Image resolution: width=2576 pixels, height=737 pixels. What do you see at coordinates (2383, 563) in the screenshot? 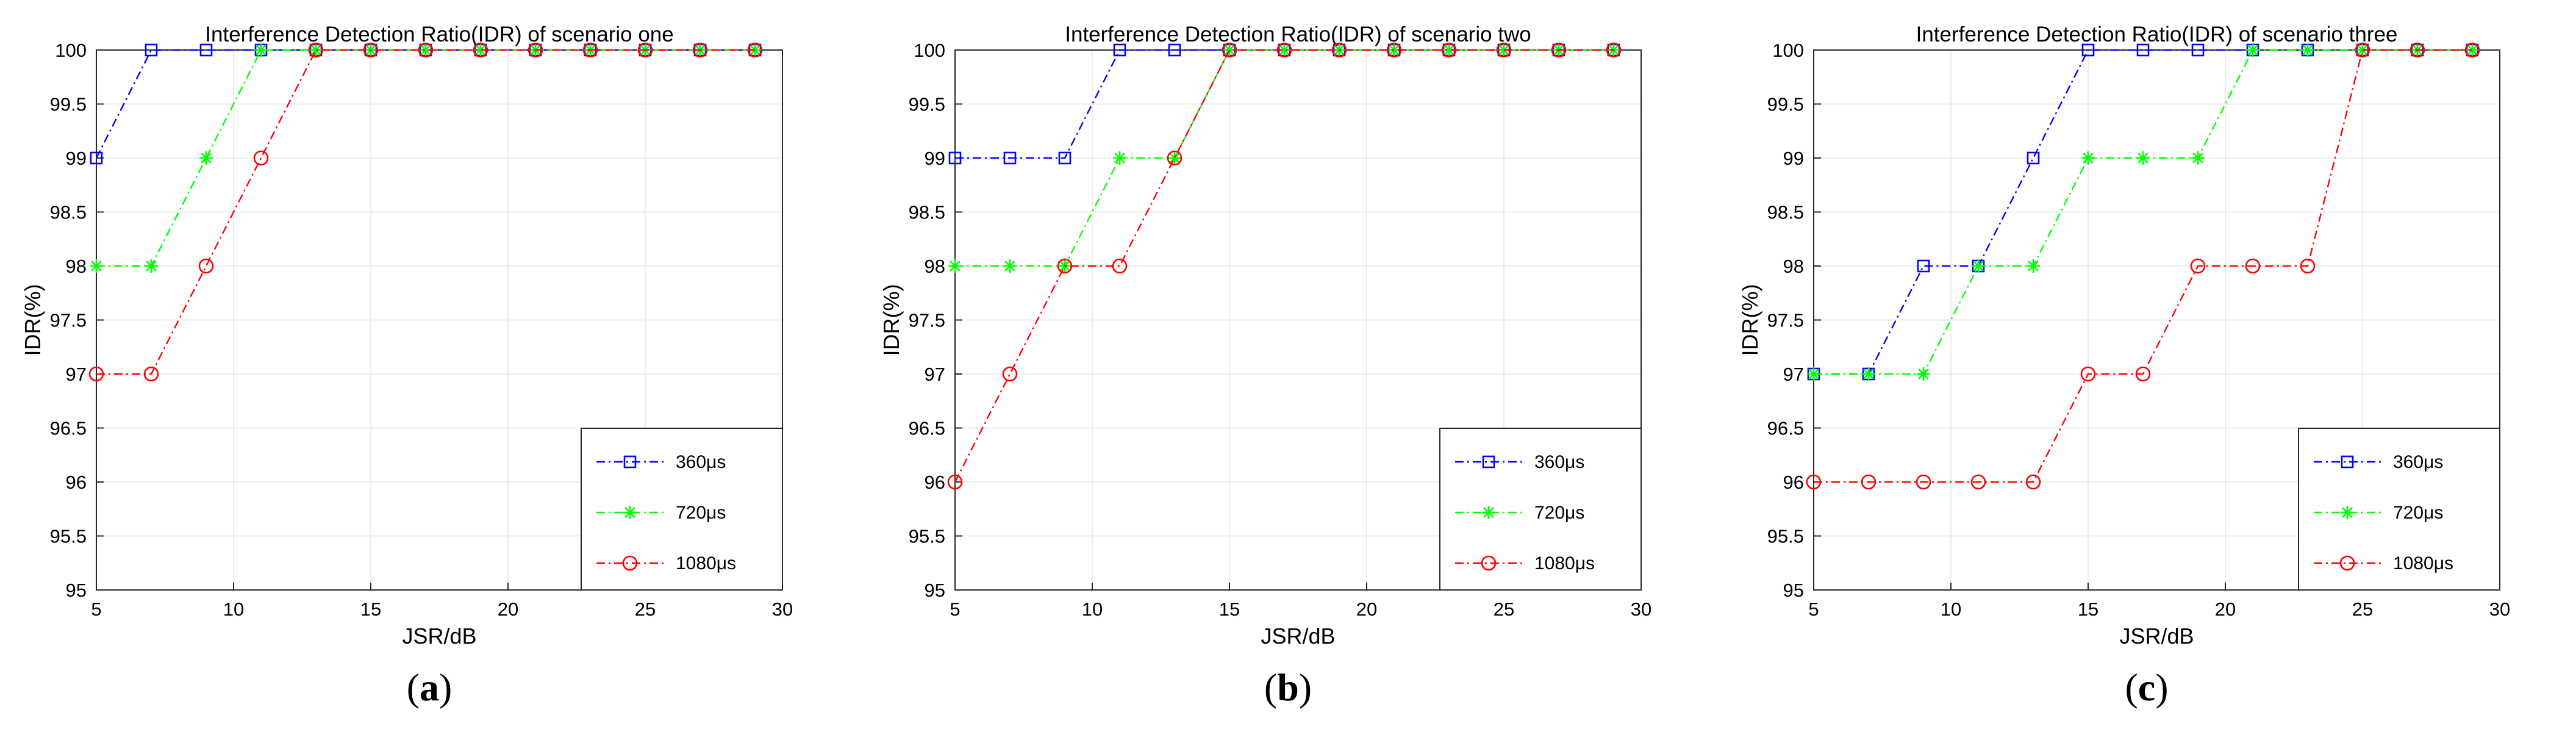
I see `legend-item-1080-s: 1080μs` at bounding box center [2383, 563].